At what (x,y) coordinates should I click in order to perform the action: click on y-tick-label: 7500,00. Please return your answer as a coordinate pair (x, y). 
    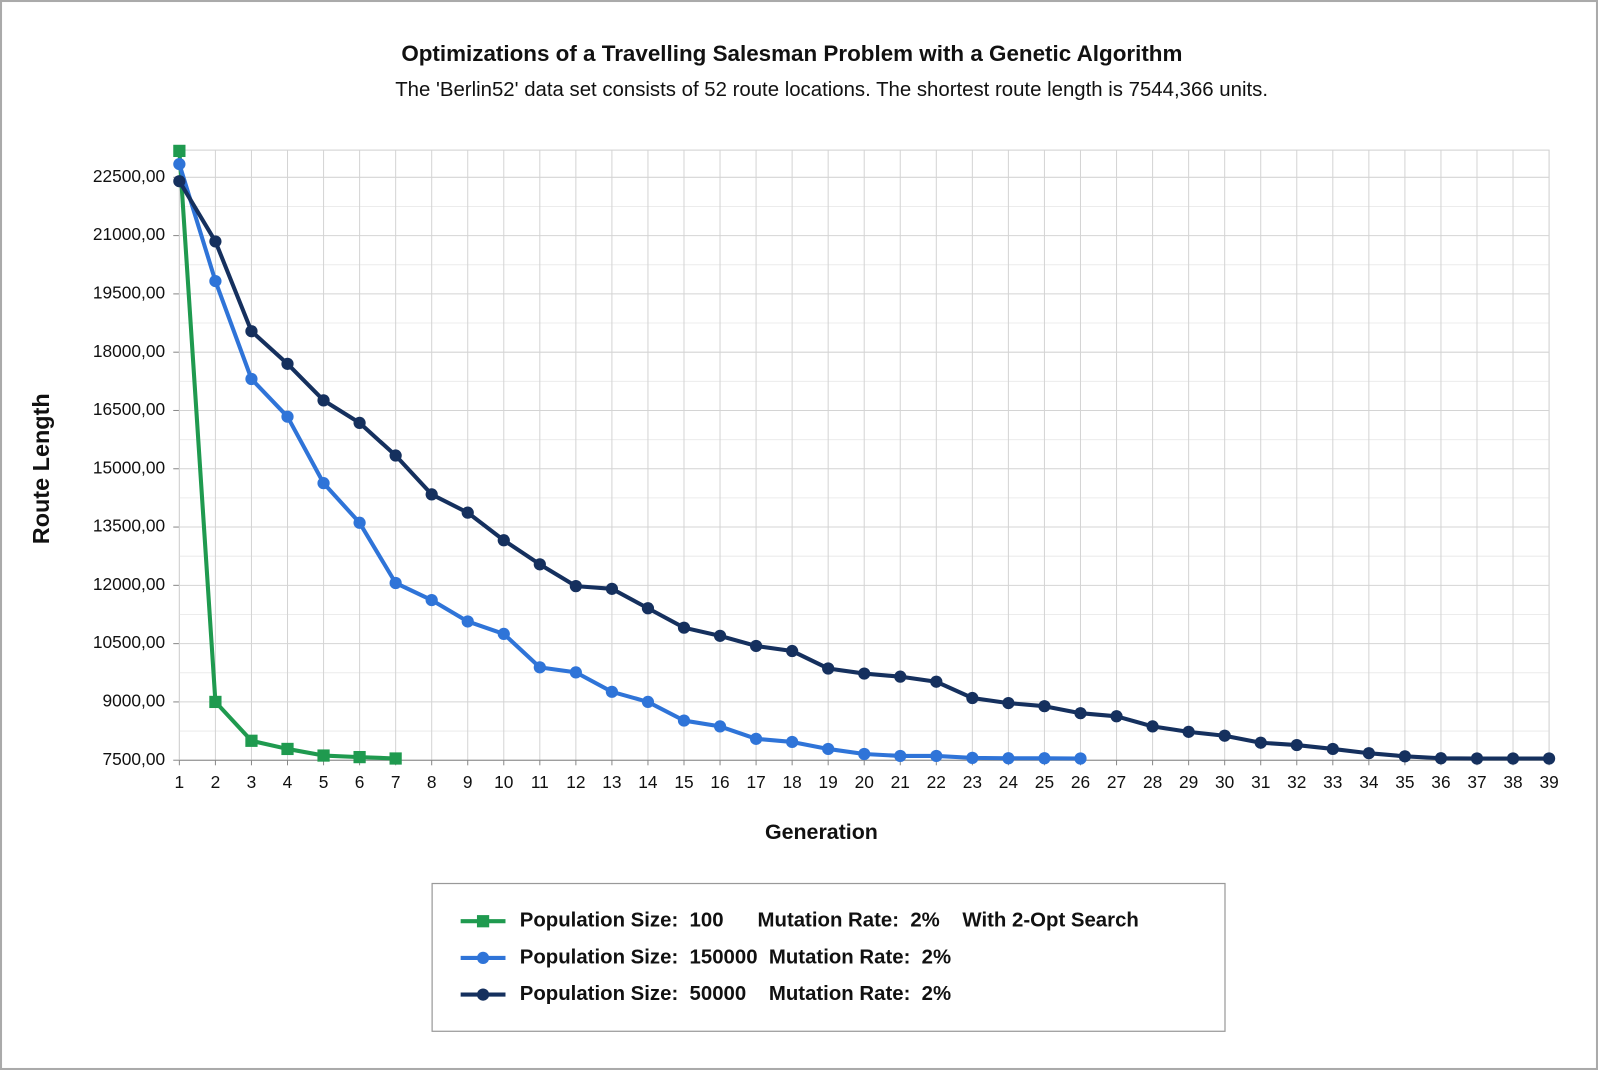
    Looking at the image, I should click on (134, 759).